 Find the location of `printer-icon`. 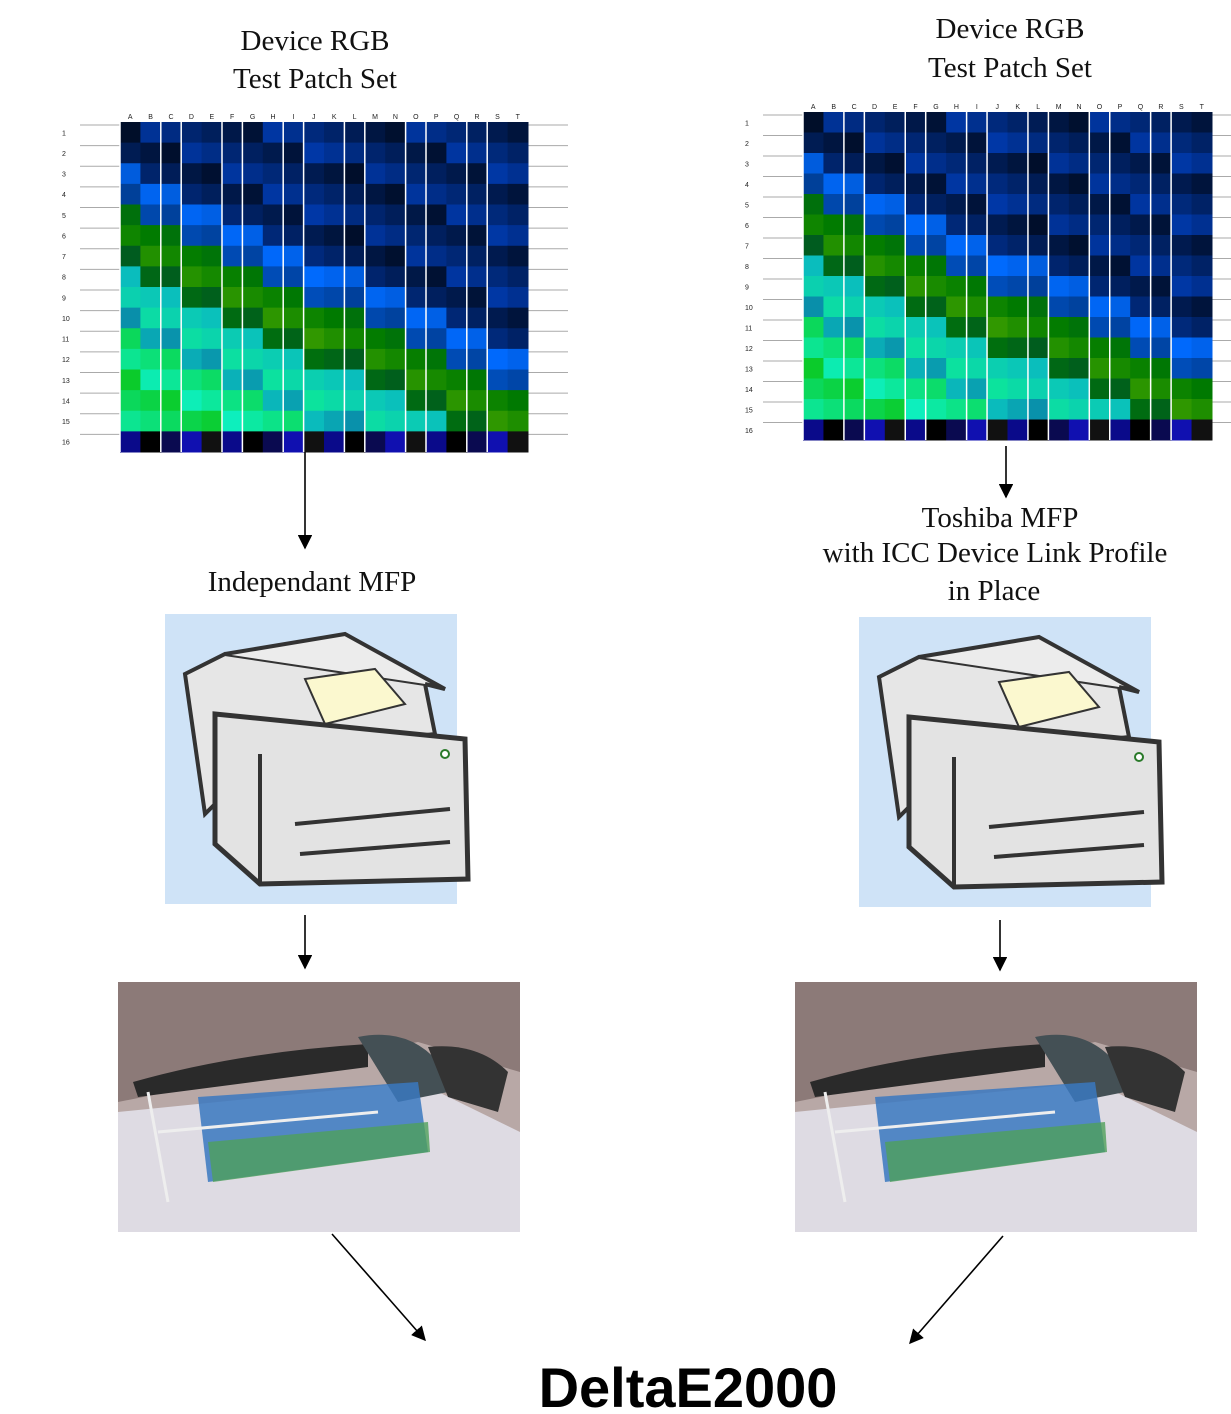

printer-icon is located at coordinates (1010, 762).